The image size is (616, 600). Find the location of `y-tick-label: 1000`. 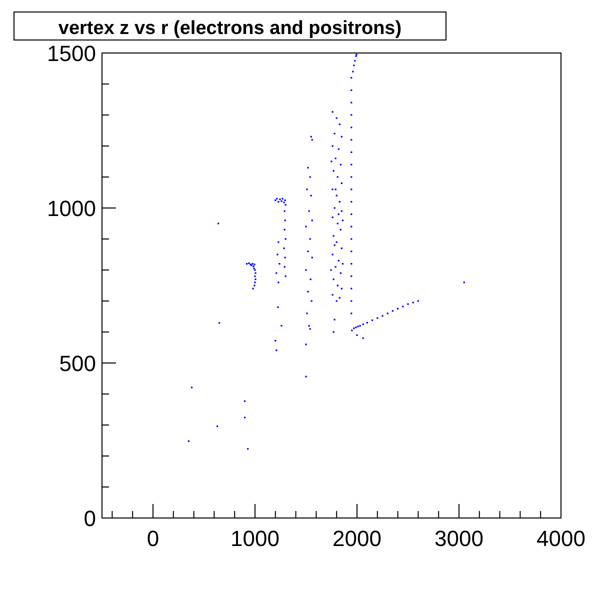

y-tick-label: 1000 is located at coordinates (71, 208).